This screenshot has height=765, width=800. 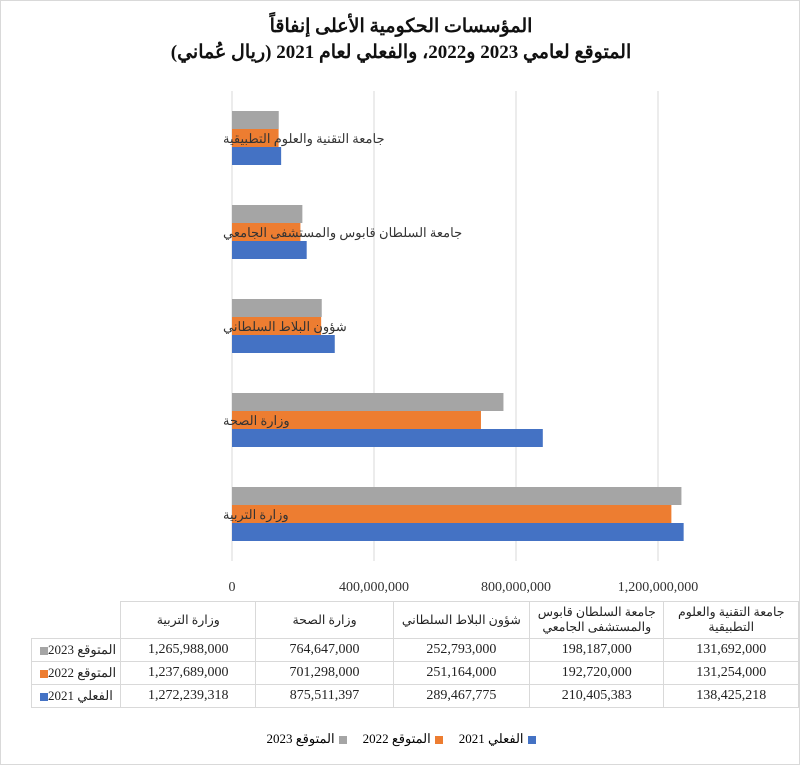 What do you see at coordinates (232, 587) in the screenshot?
I see `x-tick-label: 0` at bounding box center [232, 587].